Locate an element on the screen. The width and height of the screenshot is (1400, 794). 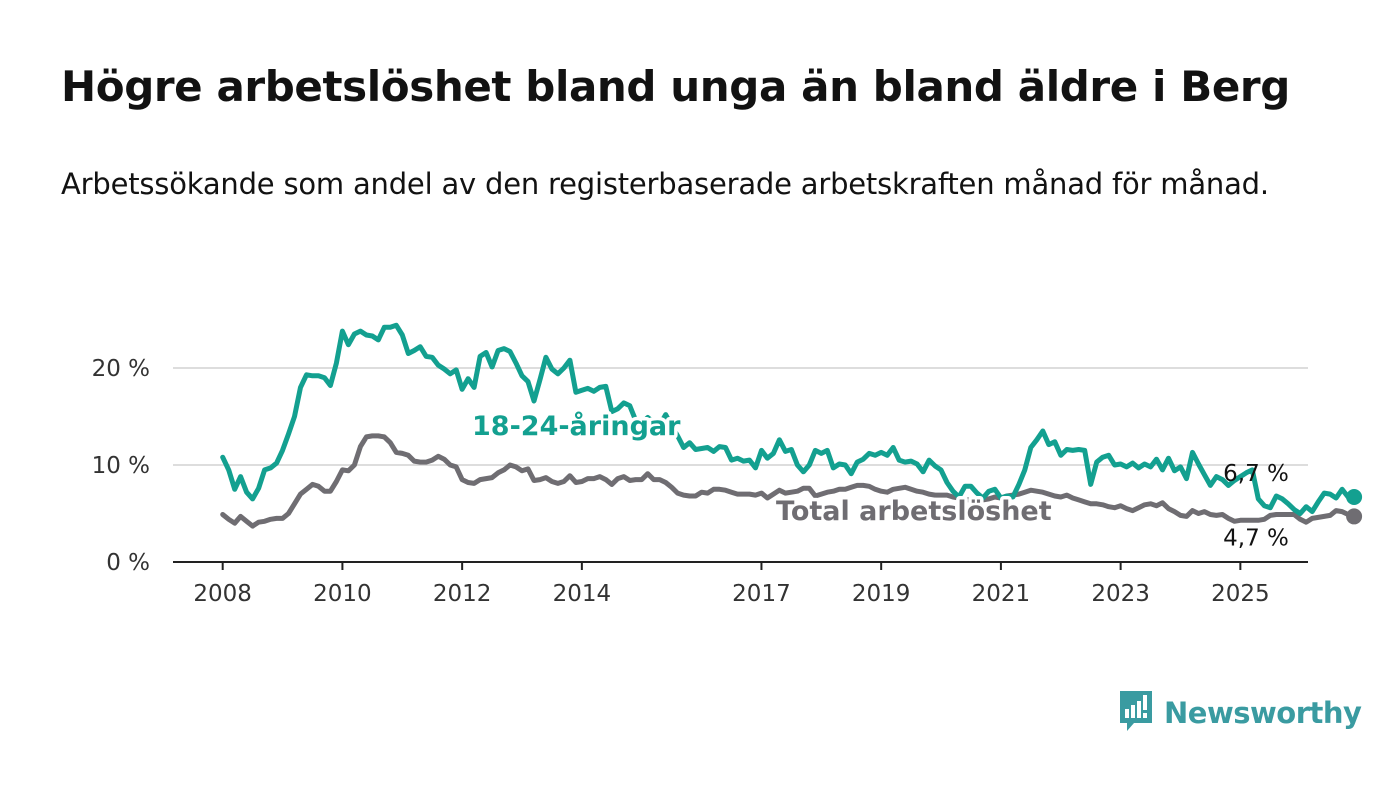
y-axis: 0 % 10 % 20 % is located at coordinates (121, 466).